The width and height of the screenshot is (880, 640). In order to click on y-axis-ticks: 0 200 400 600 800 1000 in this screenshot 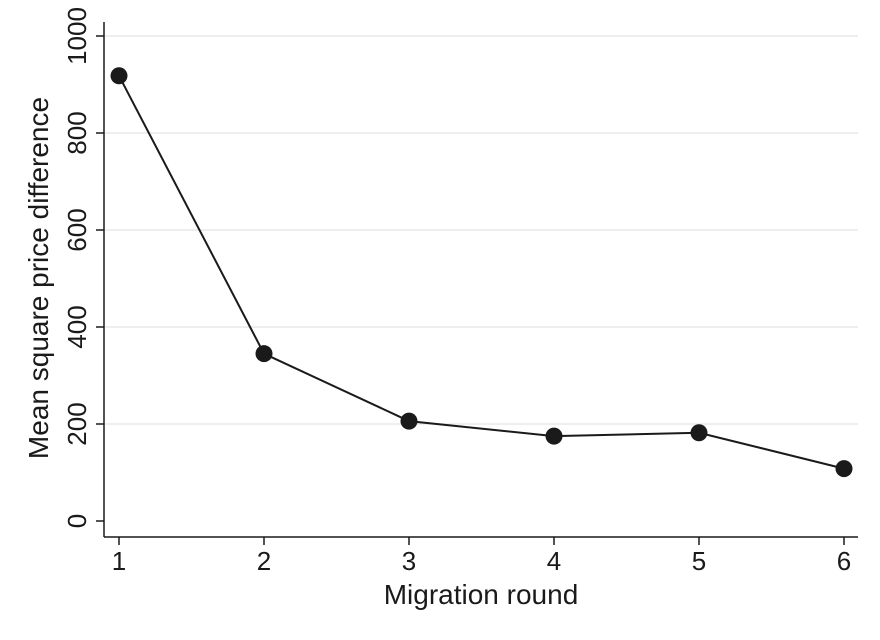, I will do `click(83, 267)`.